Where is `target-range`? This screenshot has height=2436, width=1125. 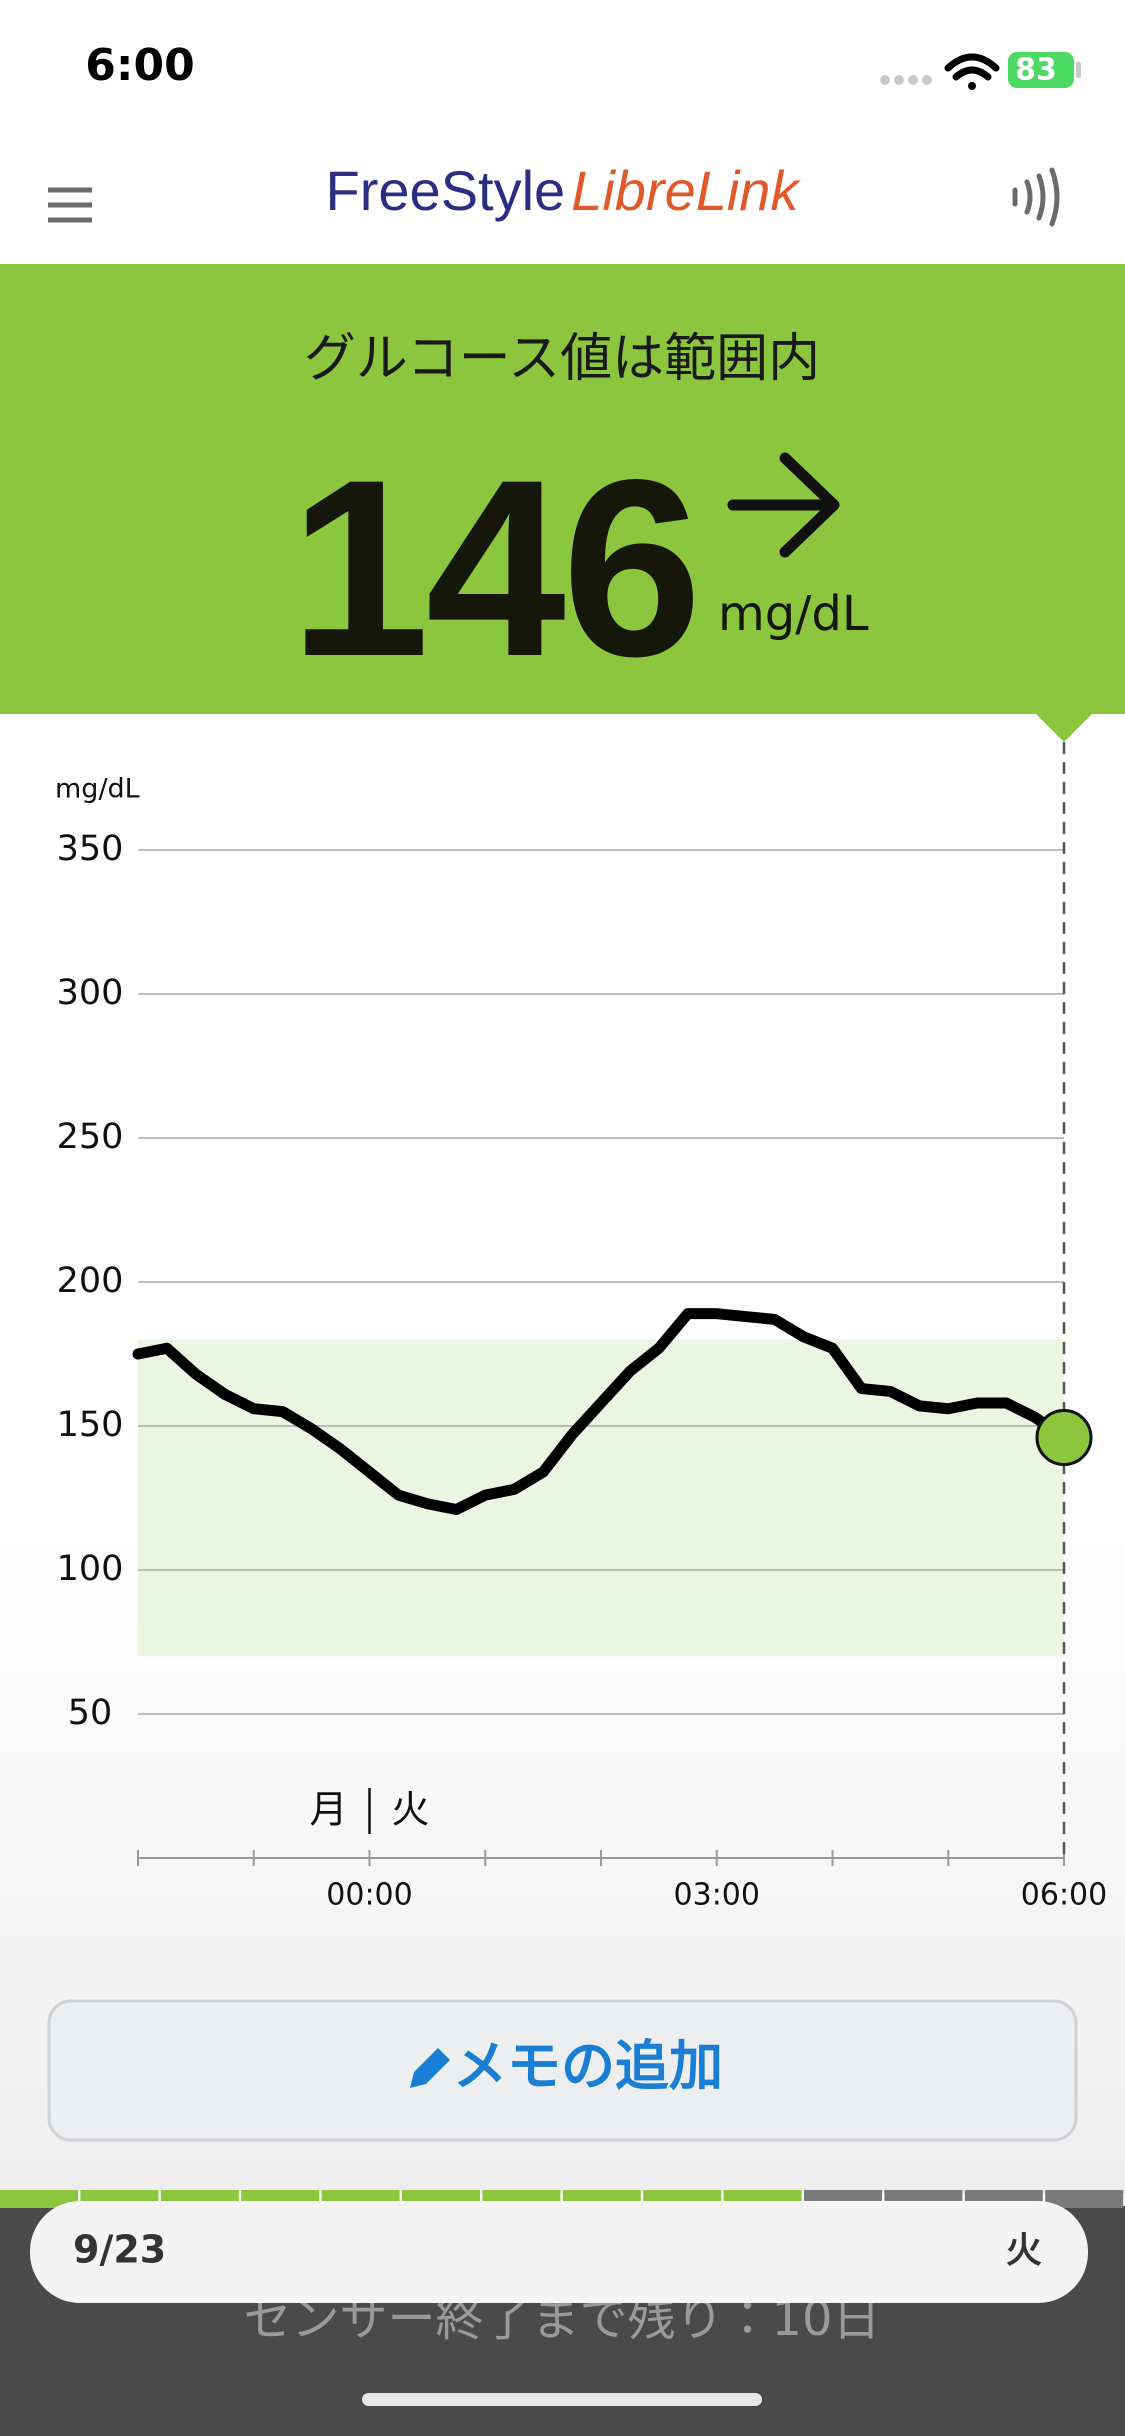 target-range is located at coordinates (601, 1498).